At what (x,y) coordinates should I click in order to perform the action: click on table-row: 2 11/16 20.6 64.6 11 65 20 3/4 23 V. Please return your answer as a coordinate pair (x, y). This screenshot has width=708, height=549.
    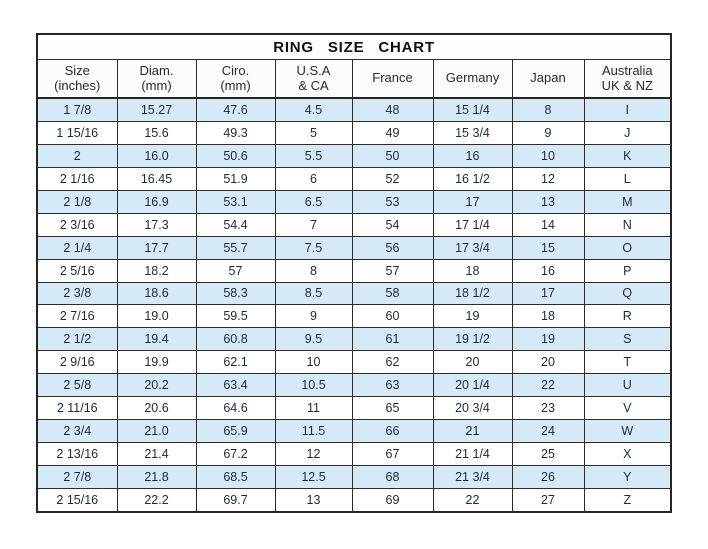
    Looking at the image, I should click on (354, 408).